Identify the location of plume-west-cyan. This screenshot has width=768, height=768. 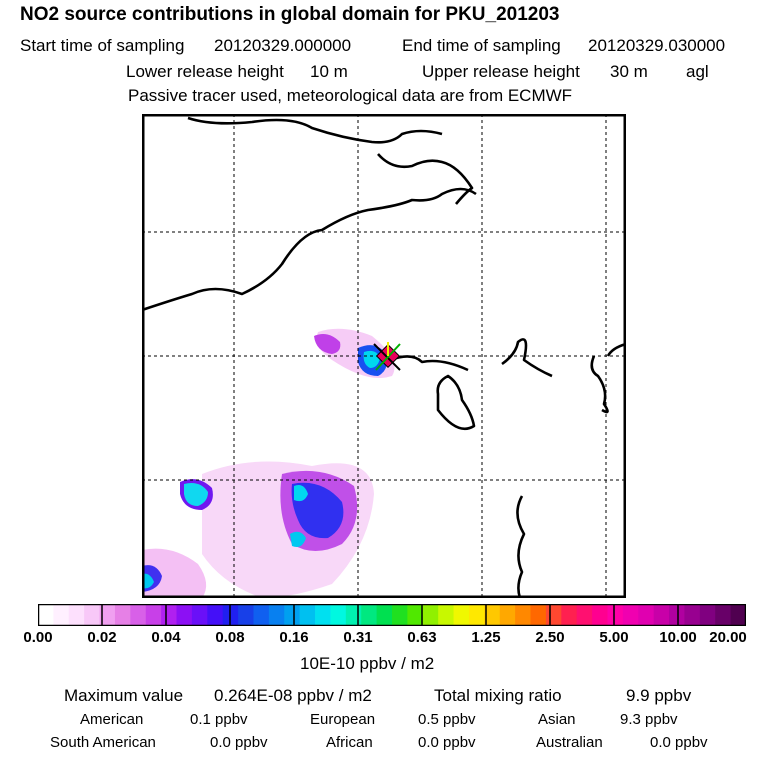
(196, 494).